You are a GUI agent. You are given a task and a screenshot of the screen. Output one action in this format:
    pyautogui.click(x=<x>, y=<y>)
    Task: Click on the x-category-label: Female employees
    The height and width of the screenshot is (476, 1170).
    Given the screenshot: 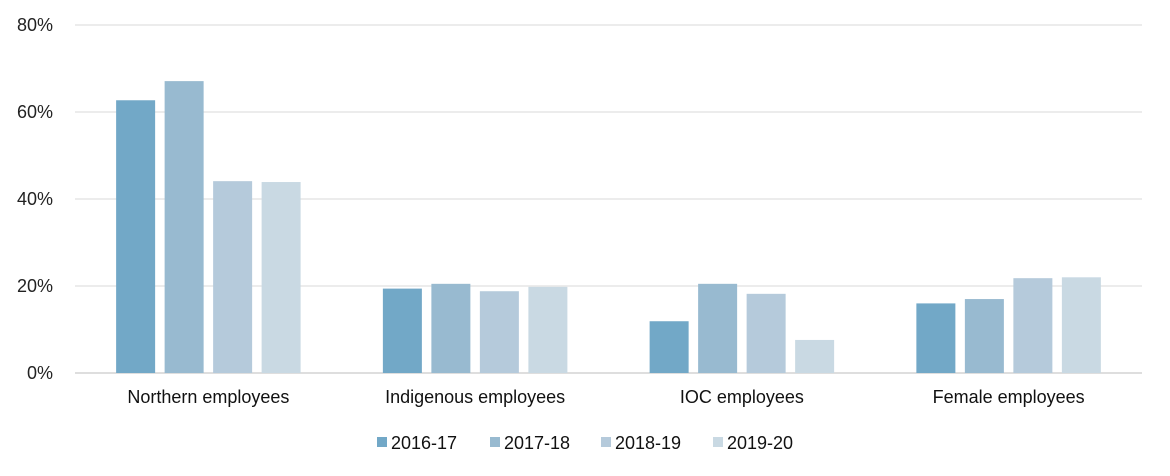 What is the action you would take?
    pyautogui.click(x=1009, y=397)
    